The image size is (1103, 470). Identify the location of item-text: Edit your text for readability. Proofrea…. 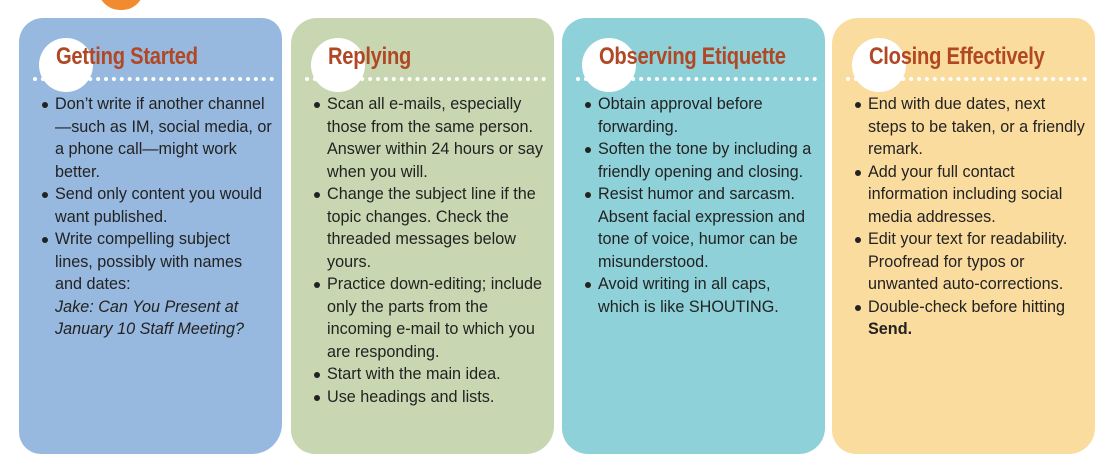
(968, 261).